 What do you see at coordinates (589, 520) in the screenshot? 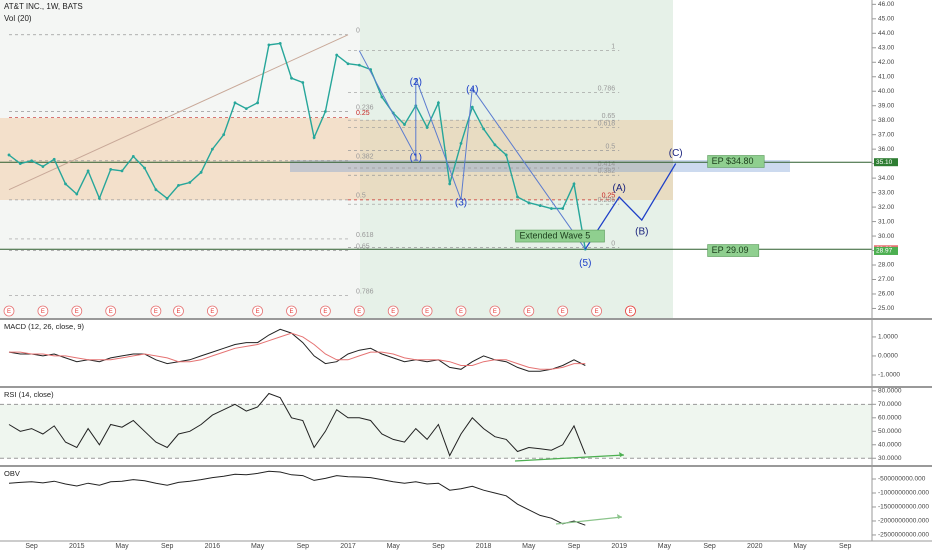
I see `divergence-line` at bounding box center [589, 520].